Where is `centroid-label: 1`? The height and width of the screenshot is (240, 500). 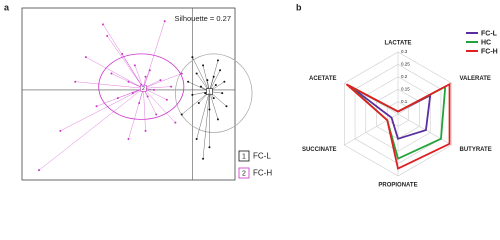 centroid-label: 1 is located at coordinates (209, 92).